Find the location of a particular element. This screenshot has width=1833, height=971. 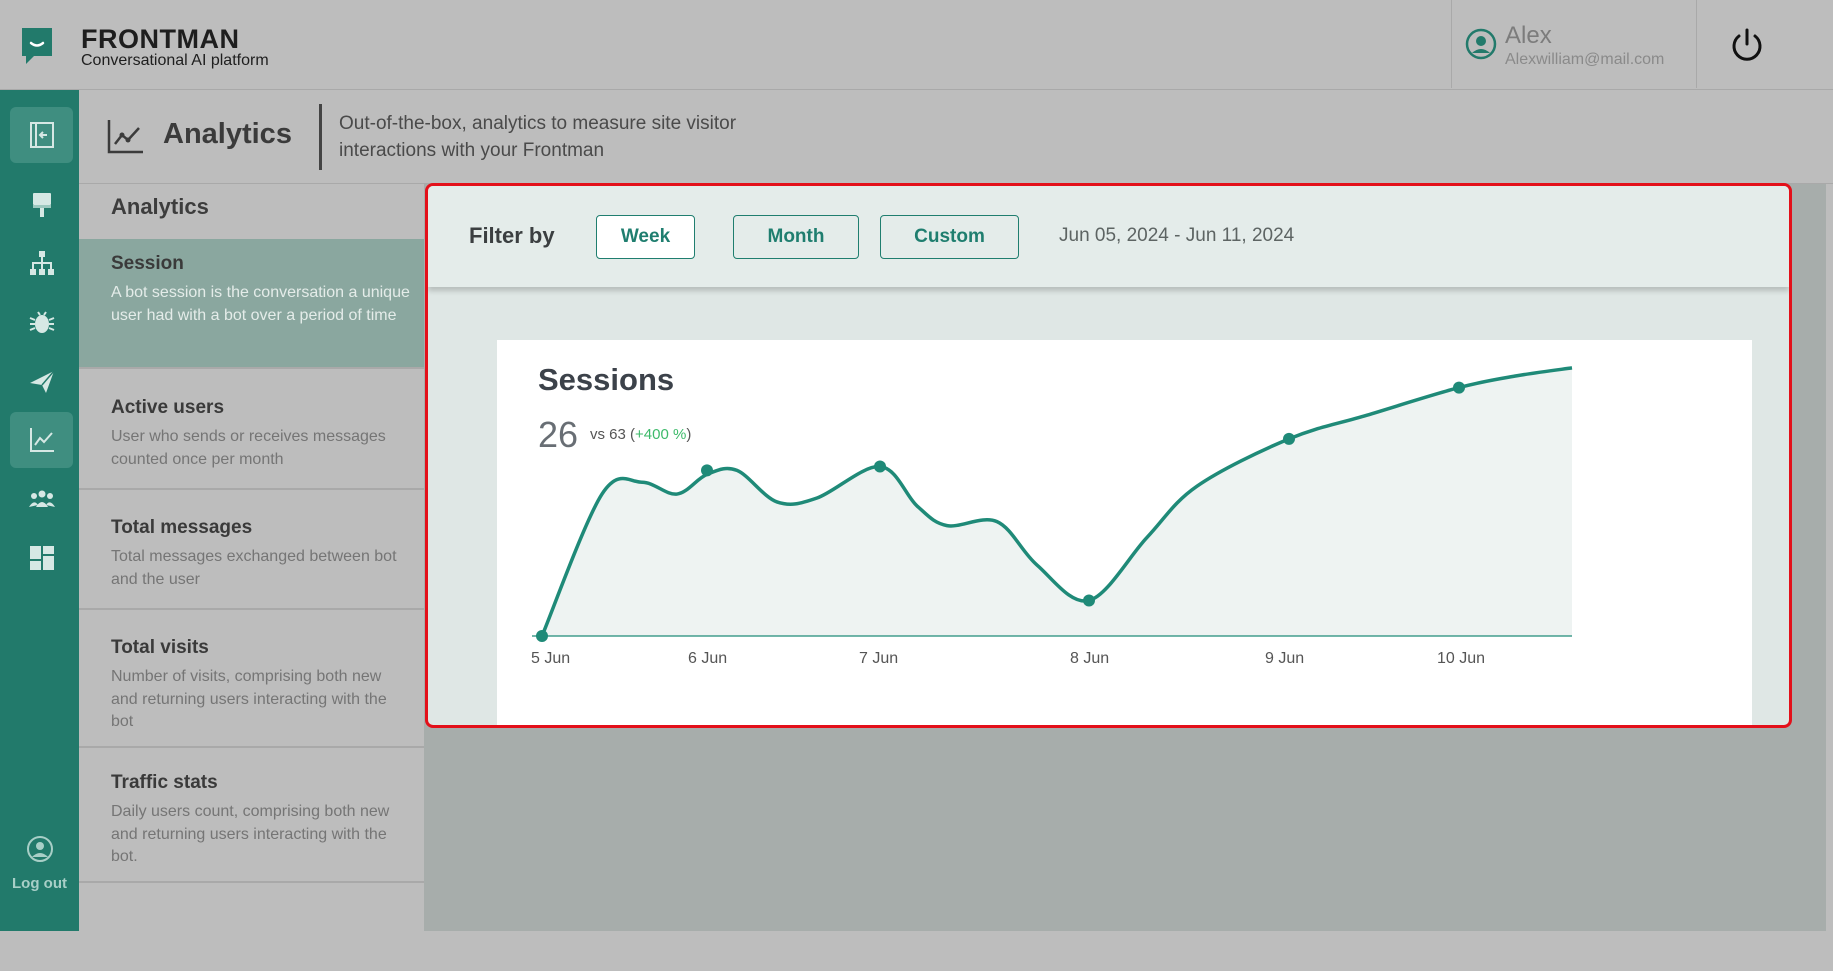

x-tick-label: 6 Jun is located at coordinates (707, 658).